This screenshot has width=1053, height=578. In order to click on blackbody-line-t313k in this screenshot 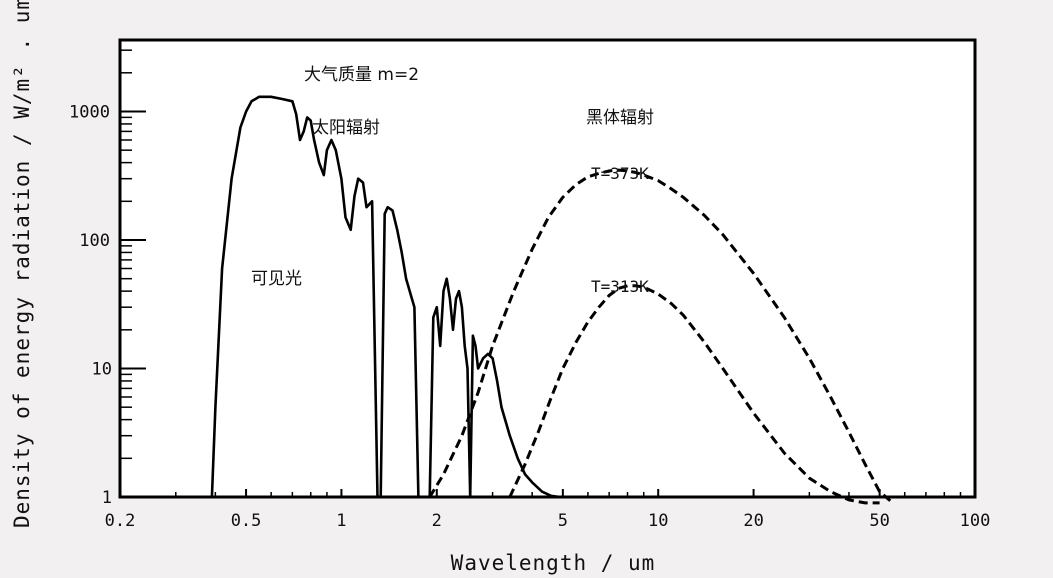, I will do `click(694, 394)`.